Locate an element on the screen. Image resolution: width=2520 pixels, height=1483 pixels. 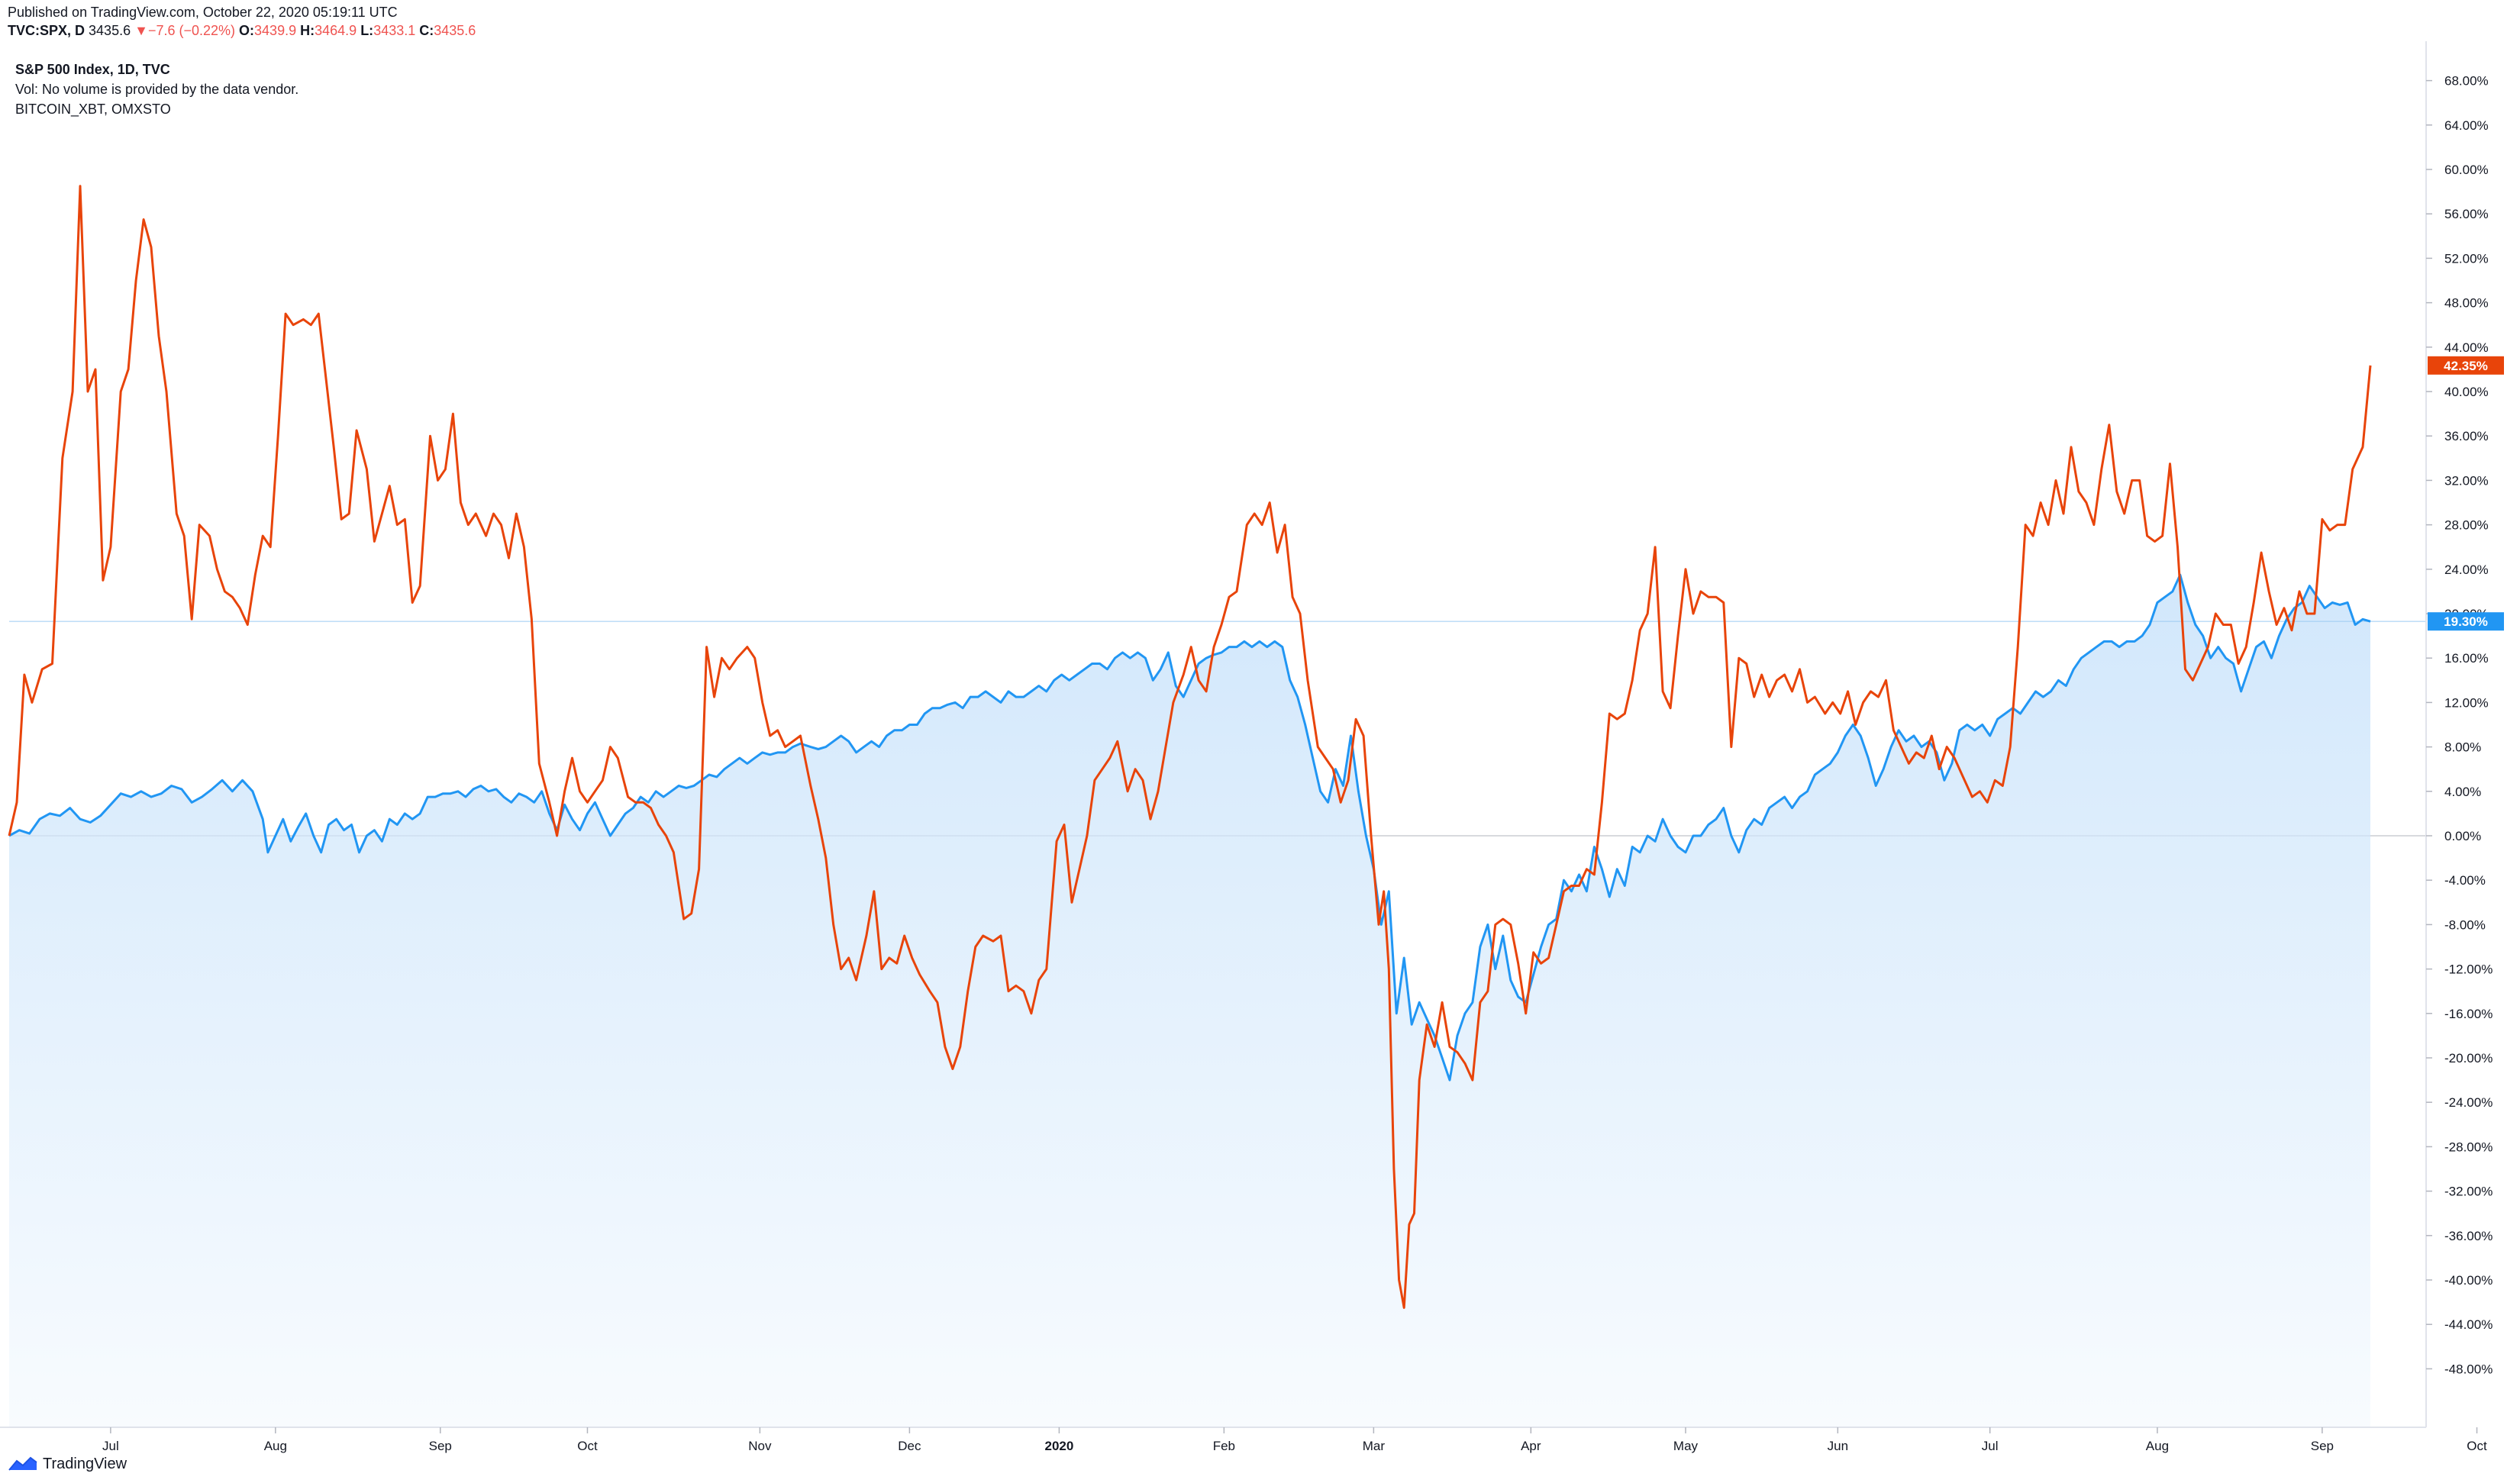
change-value: −7.6 (−0.22%) is located at coordinates (191, 31).